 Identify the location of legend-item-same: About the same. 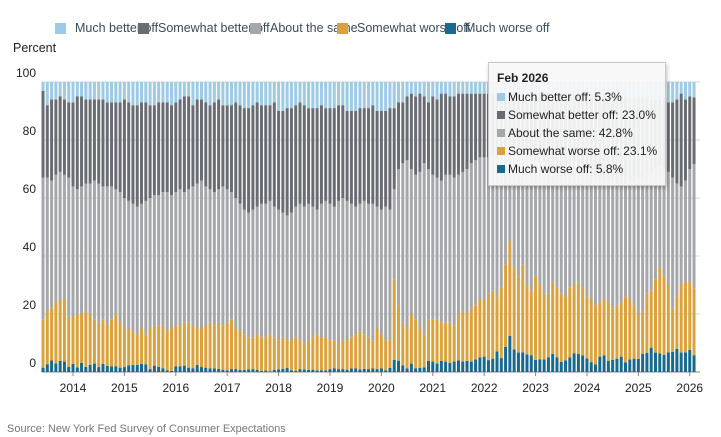
(304, 28).